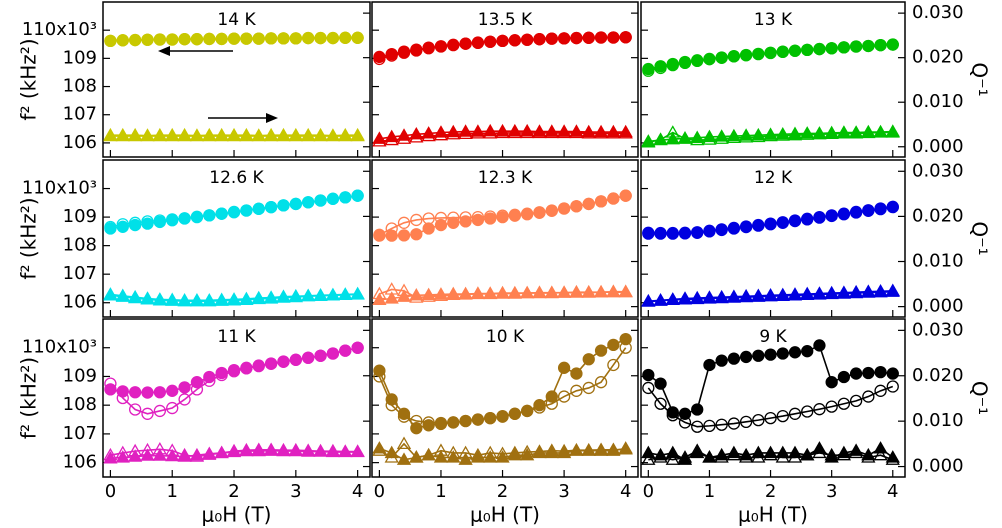 The width and height of the screenshot is (1002, 528). I want to click on x-tick-label: 2, so click(233, 491).